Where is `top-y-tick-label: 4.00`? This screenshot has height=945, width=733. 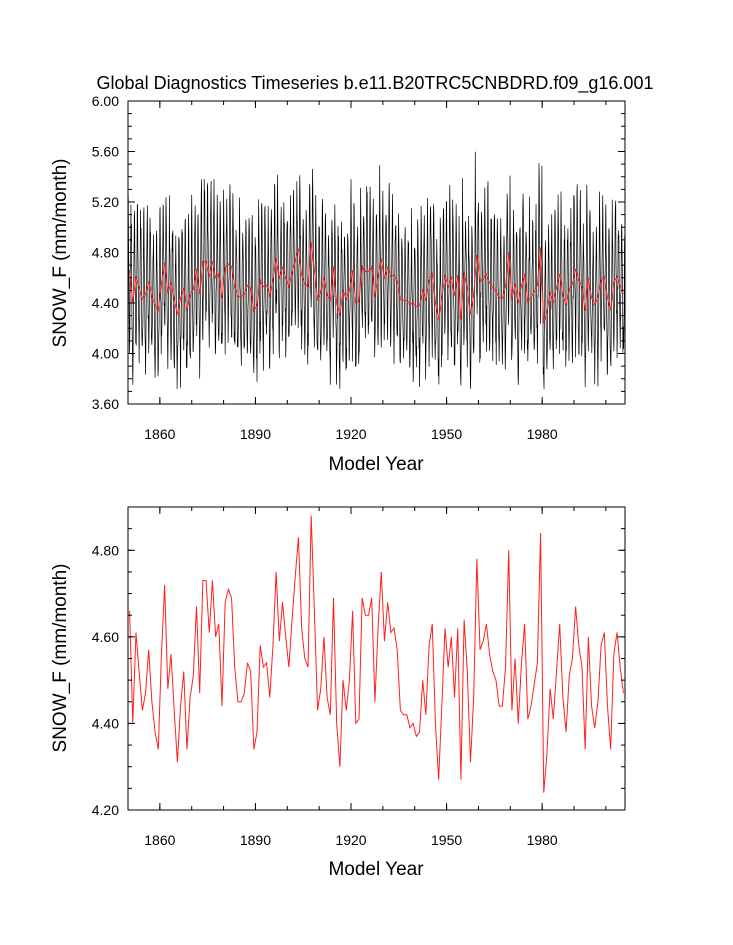
top-y-tick-label: 4.00 is located at coordinates (105, 354).